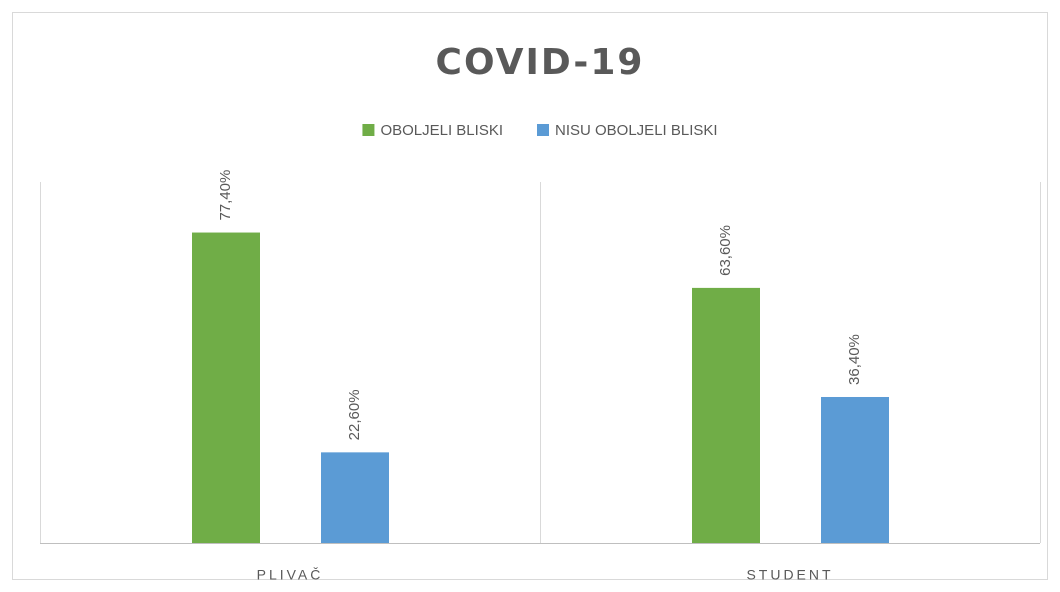 Image resolution: width=1060 pixels, height=592 pixels. I want to click on x-tick-label: STUDENT, so click(789, 575).